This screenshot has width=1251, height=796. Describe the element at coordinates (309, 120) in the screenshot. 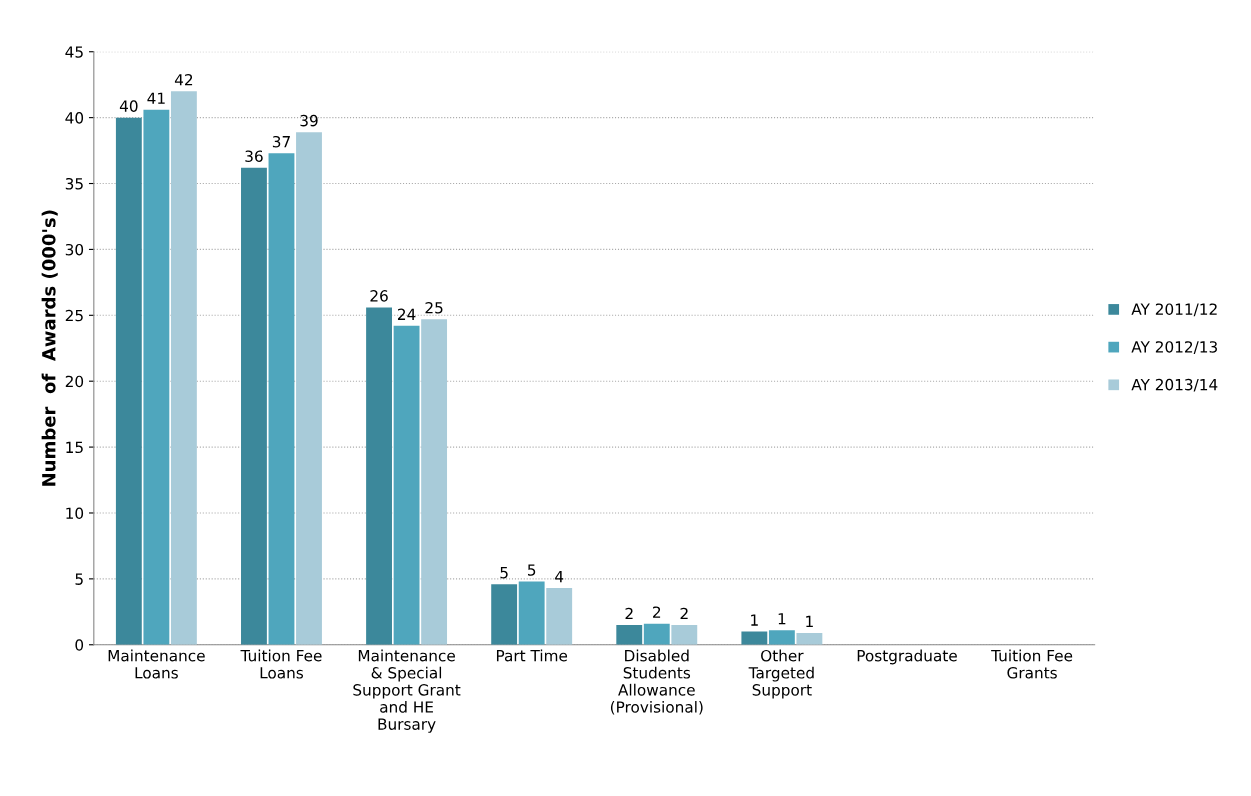

I see `data-label: 39` at that location.